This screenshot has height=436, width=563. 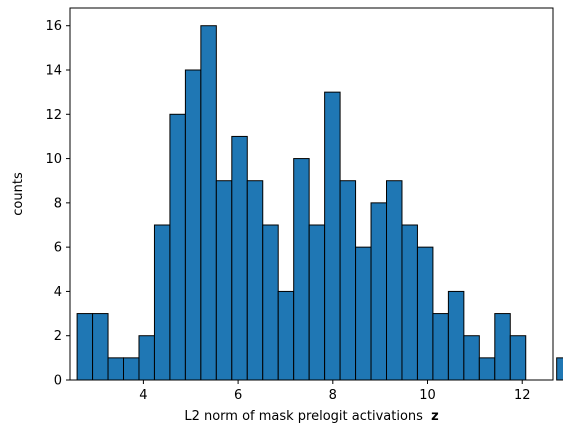 What do you see at coordinates (58, 292) in the screenshot?
I see `y-tick-label: 4` at bounding box center [58, 292].